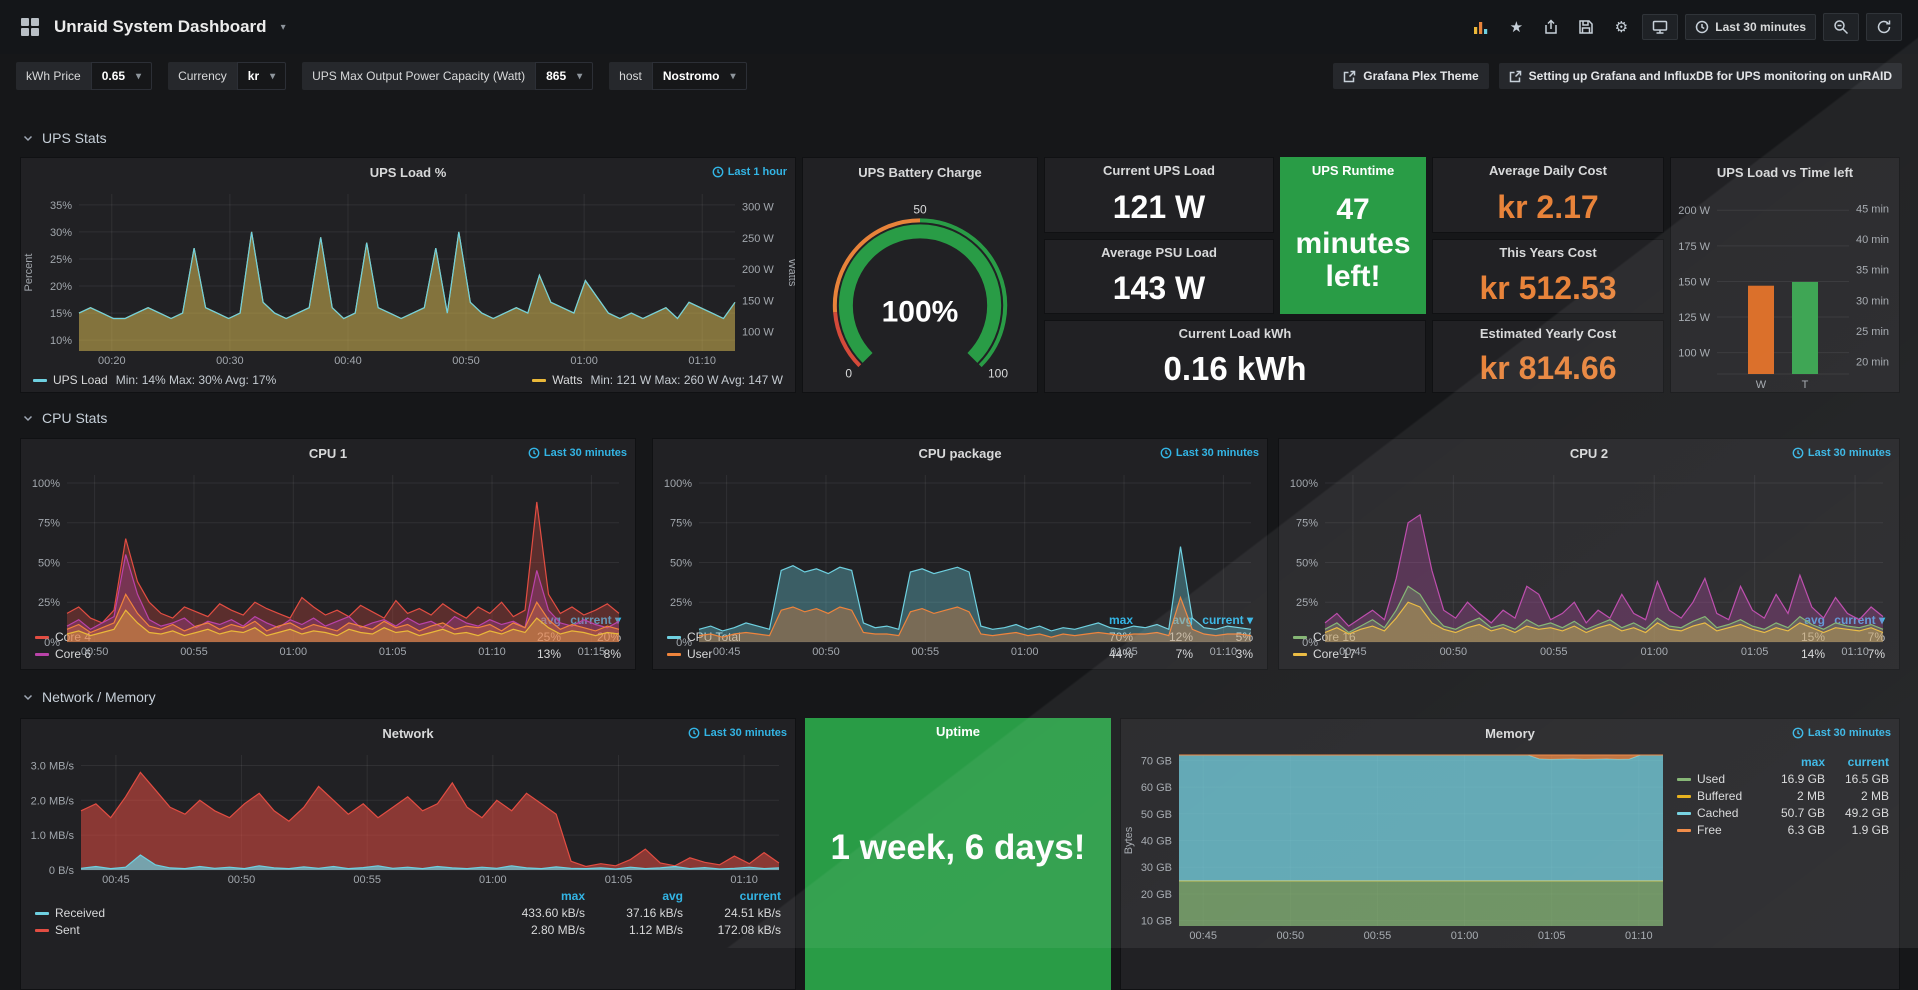 This screenshot has width=1918, height=990. I want to click on legend-series: Free, so click(1719, 830).